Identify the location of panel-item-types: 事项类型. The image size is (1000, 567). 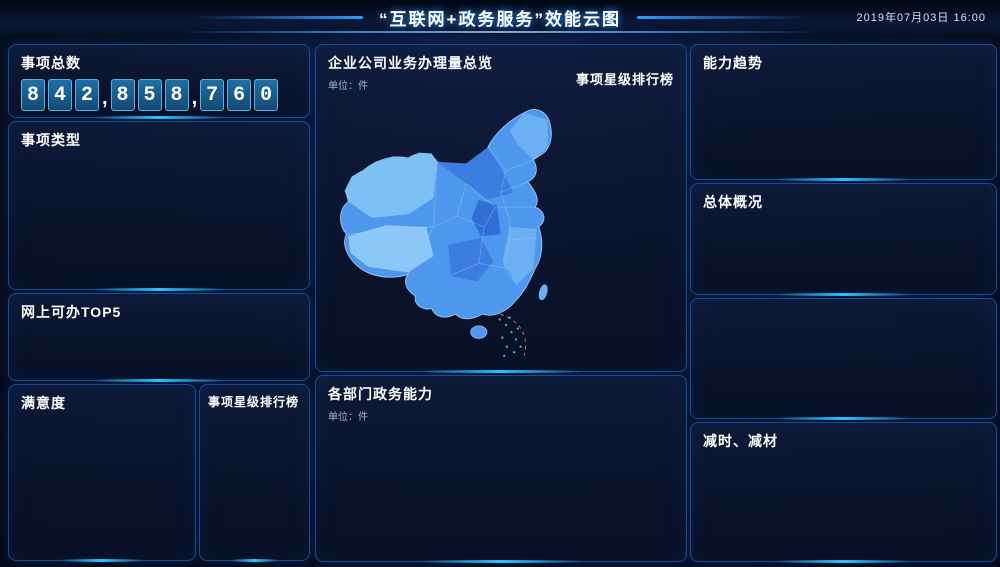
(159, 206).